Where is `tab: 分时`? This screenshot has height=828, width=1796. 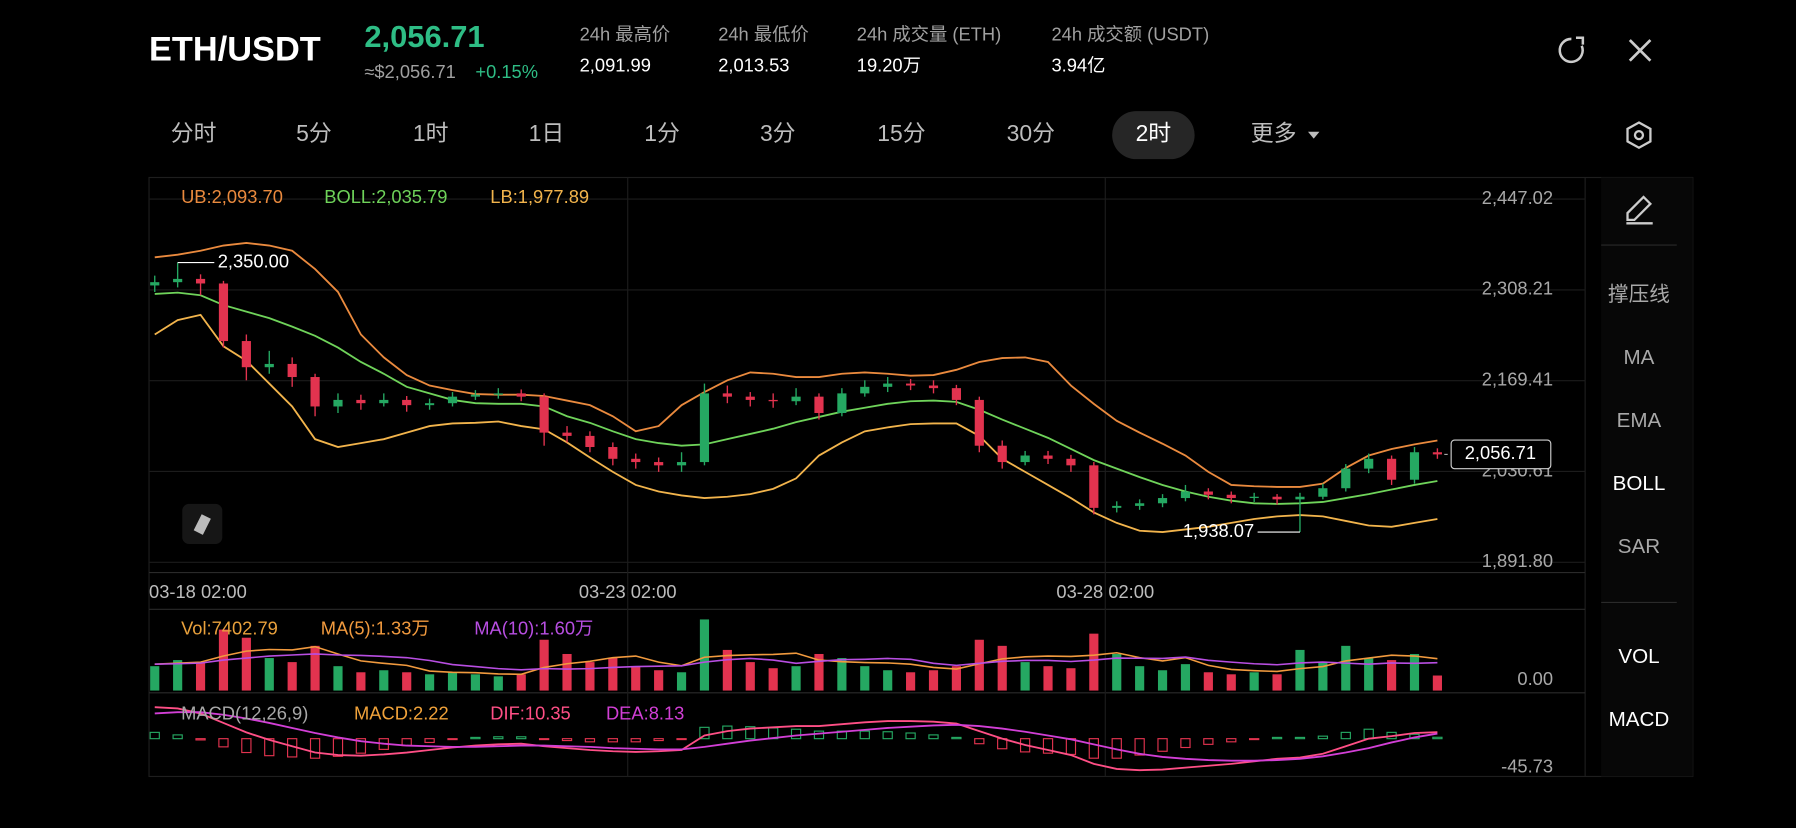
tab: 分时 is located at coordinates (194, 133).